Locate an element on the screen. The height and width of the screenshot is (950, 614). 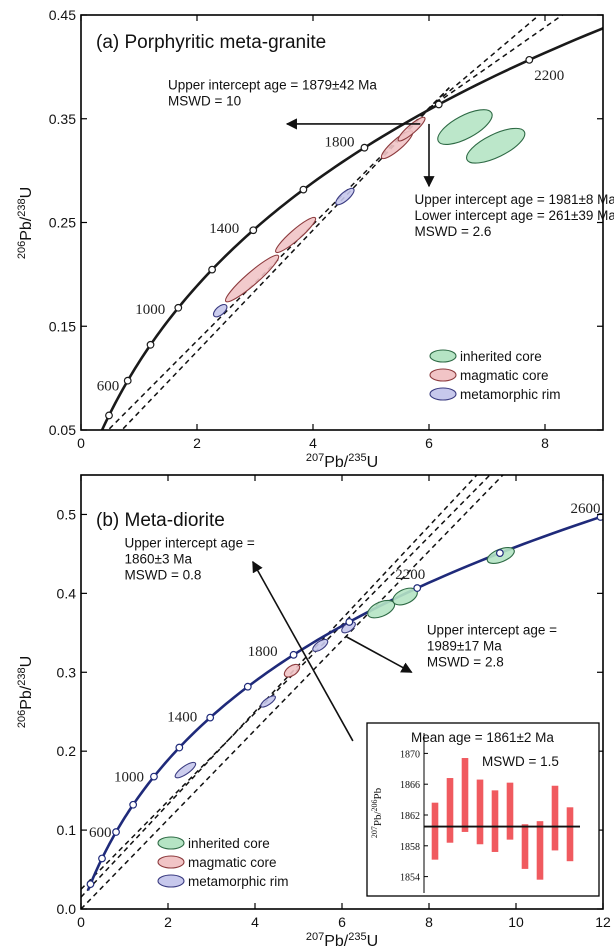
inset-y-tick-label: 1854 is located at coordinates (410, 878).